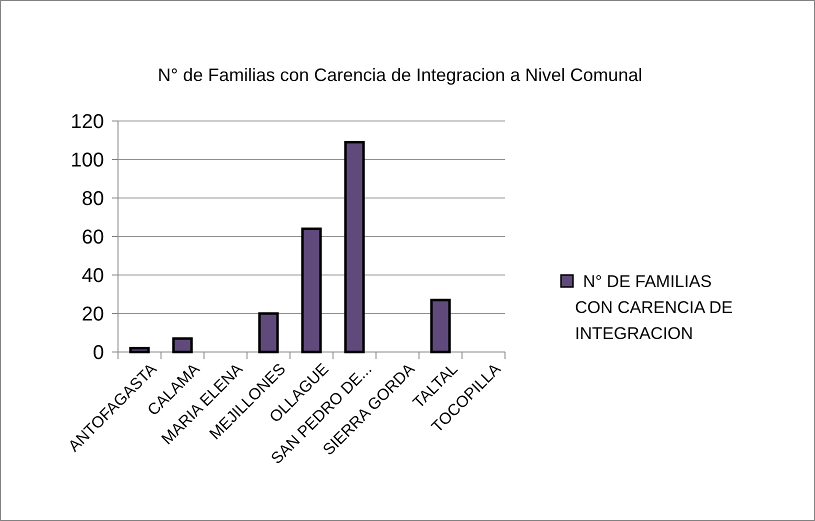  Describe the element at coordinates (93, 199) in the screenshot. I see `y-tick-label: 80` at that location.